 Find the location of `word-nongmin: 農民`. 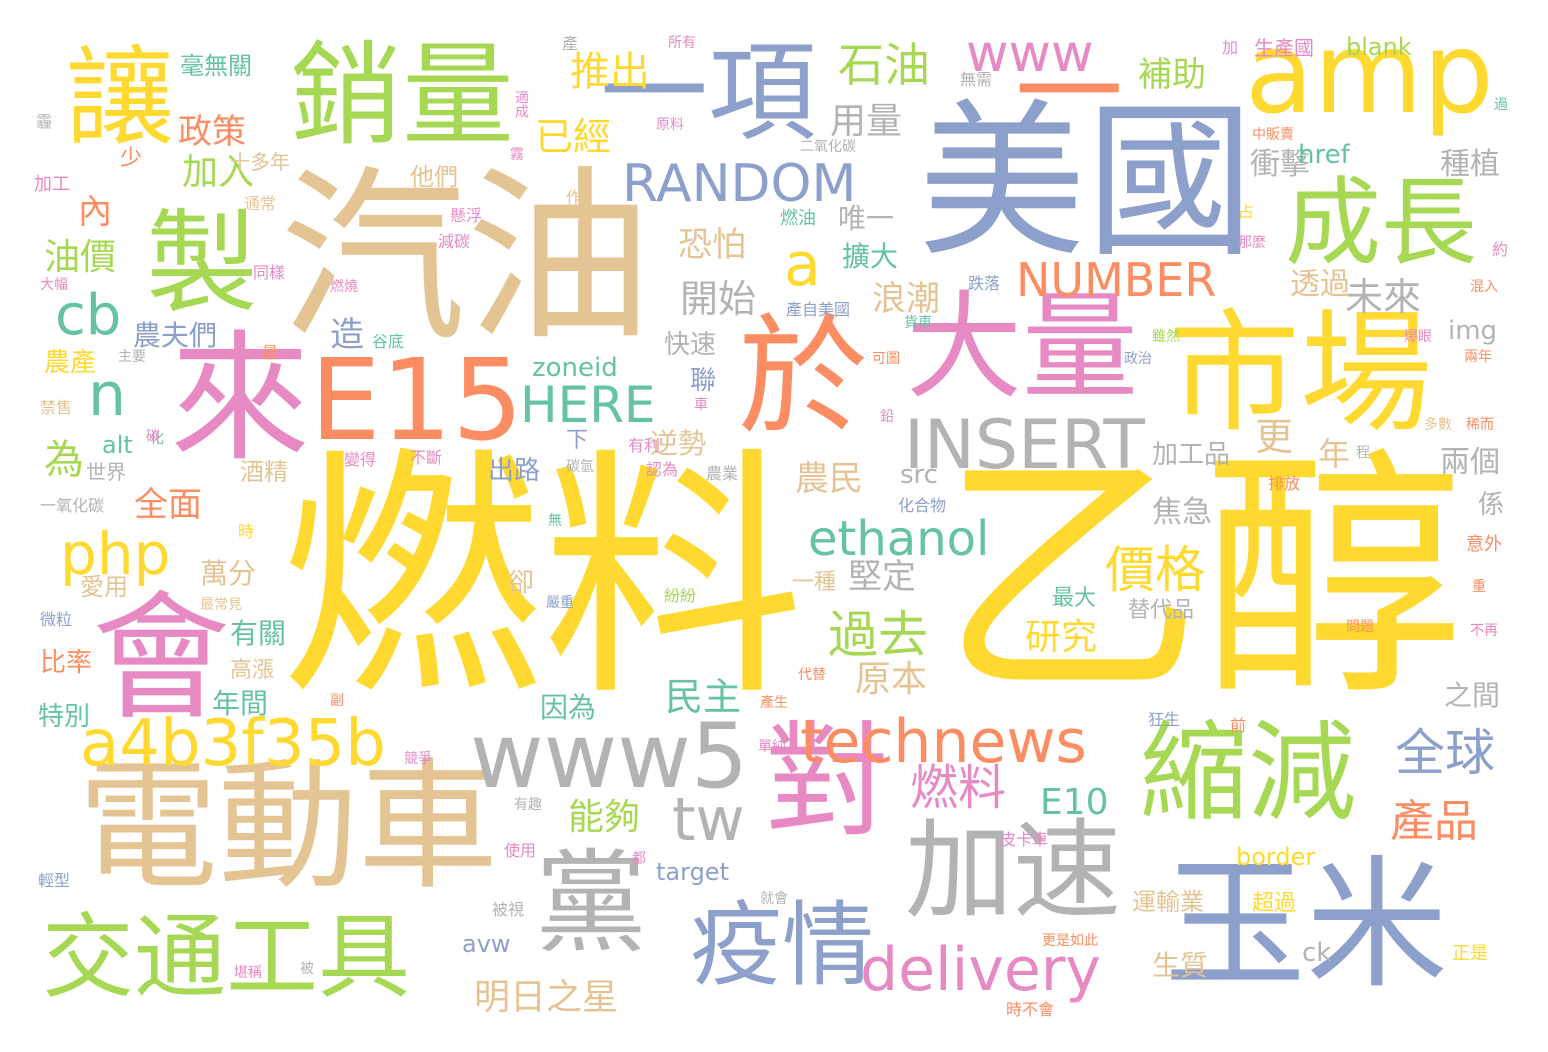

word-nongmin: 農民 is located at coordinates (829, 479).